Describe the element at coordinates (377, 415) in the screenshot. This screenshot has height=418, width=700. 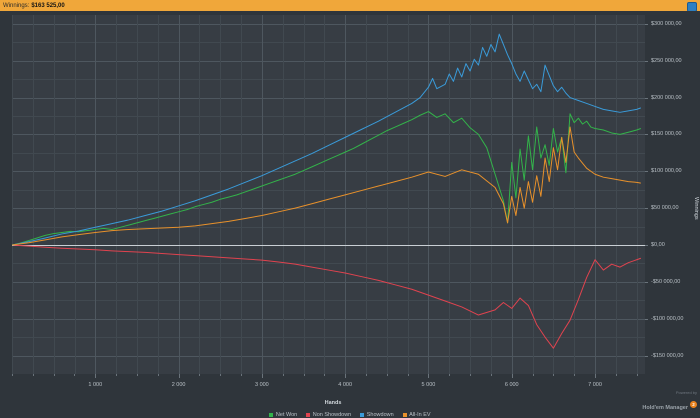
I see `legend-item-showdown: Showdown` at that location.